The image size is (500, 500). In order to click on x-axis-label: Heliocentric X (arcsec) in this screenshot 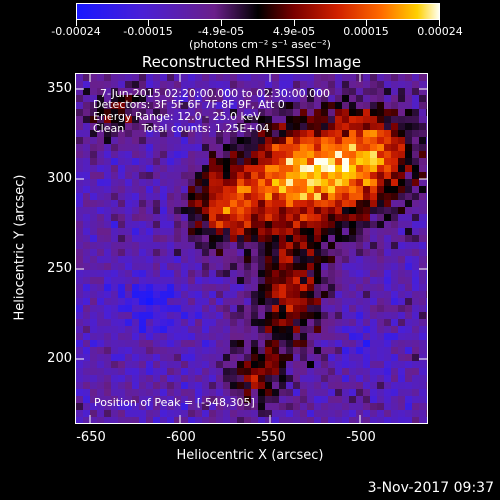, I will do `click(250, 455)`.